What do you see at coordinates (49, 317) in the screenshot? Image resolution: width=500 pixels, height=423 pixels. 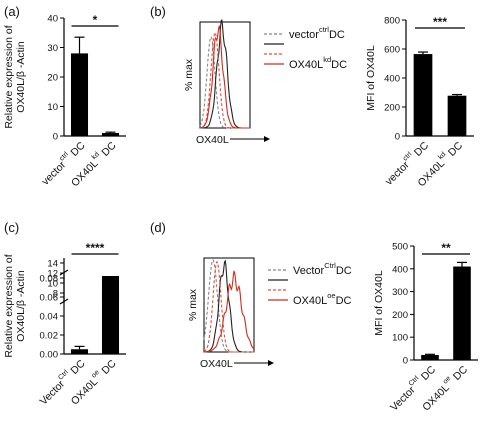 I see `chart-c-y-tick-label-lower-2: 0.04` at bounding box center [49, 317].